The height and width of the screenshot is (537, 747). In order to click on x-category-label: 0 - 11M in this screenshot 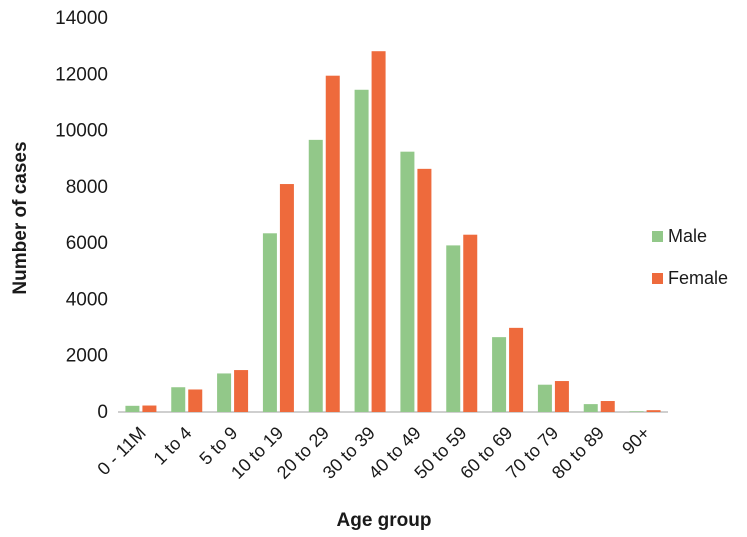, I will do `click(121, 451)`.